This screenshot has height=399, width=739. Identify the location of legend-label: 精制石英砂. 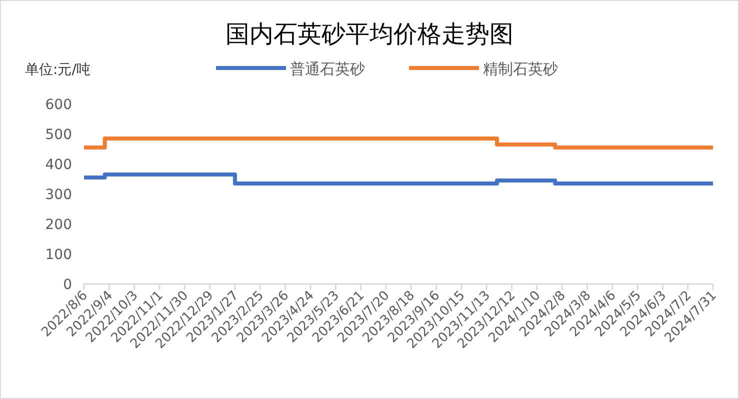
(520, 69).